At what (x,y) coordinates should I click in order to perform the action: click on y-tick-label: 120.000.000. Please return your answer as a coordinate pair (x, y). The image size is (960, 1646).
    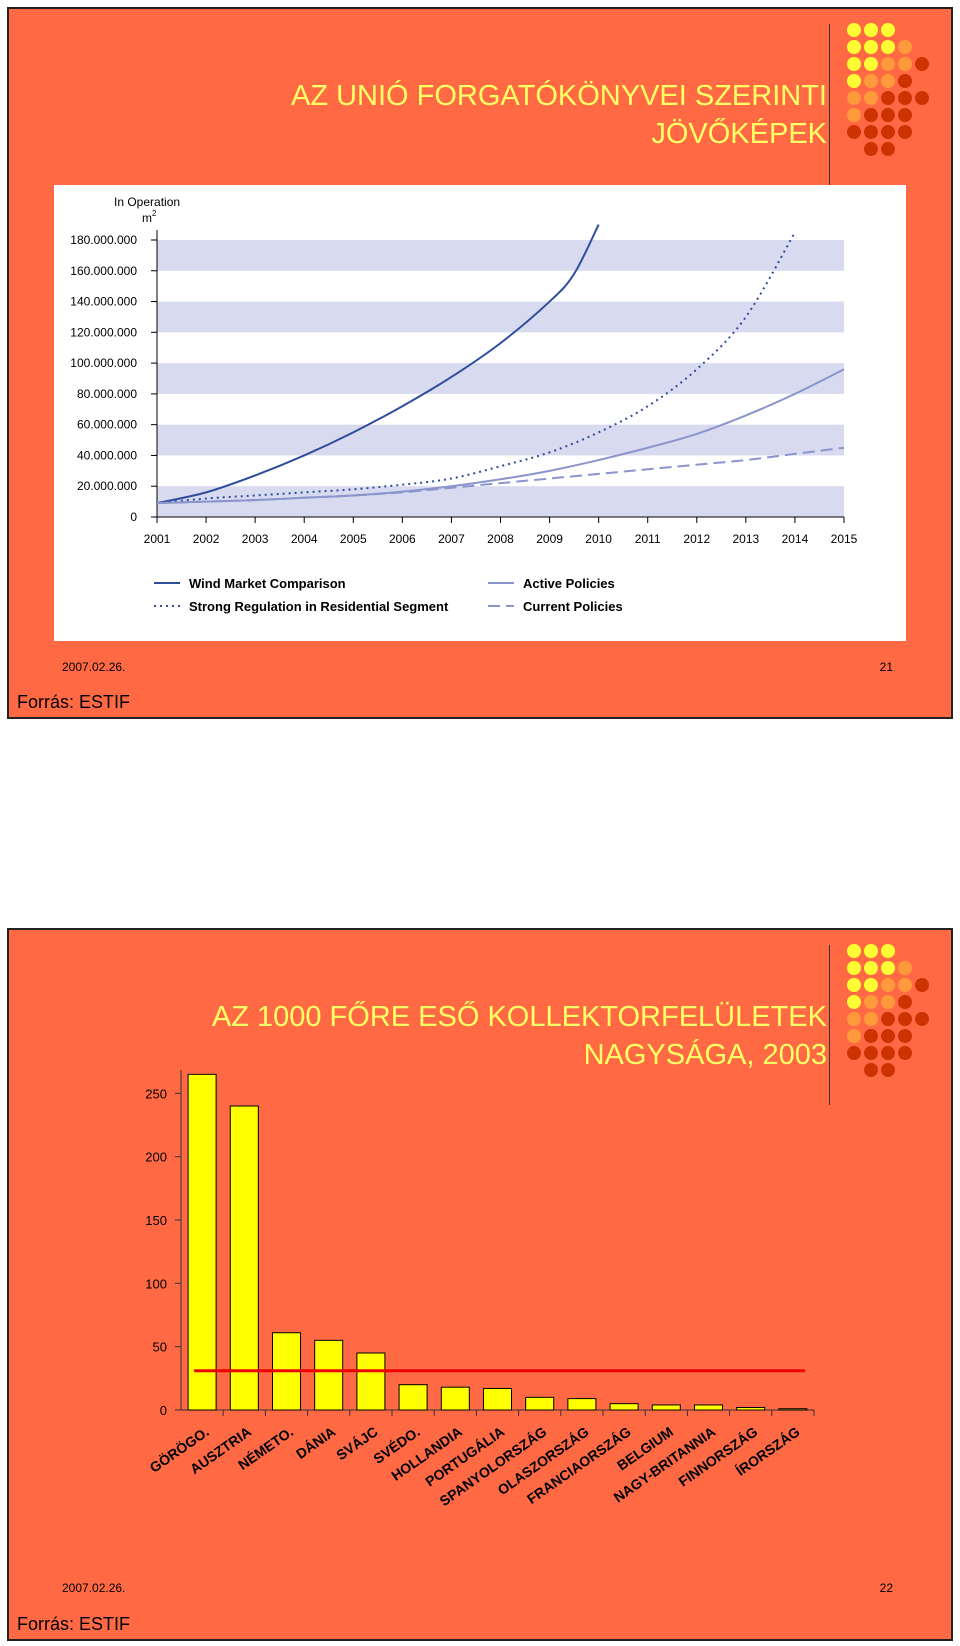
    Looking at the image, I should click on (103, 332).